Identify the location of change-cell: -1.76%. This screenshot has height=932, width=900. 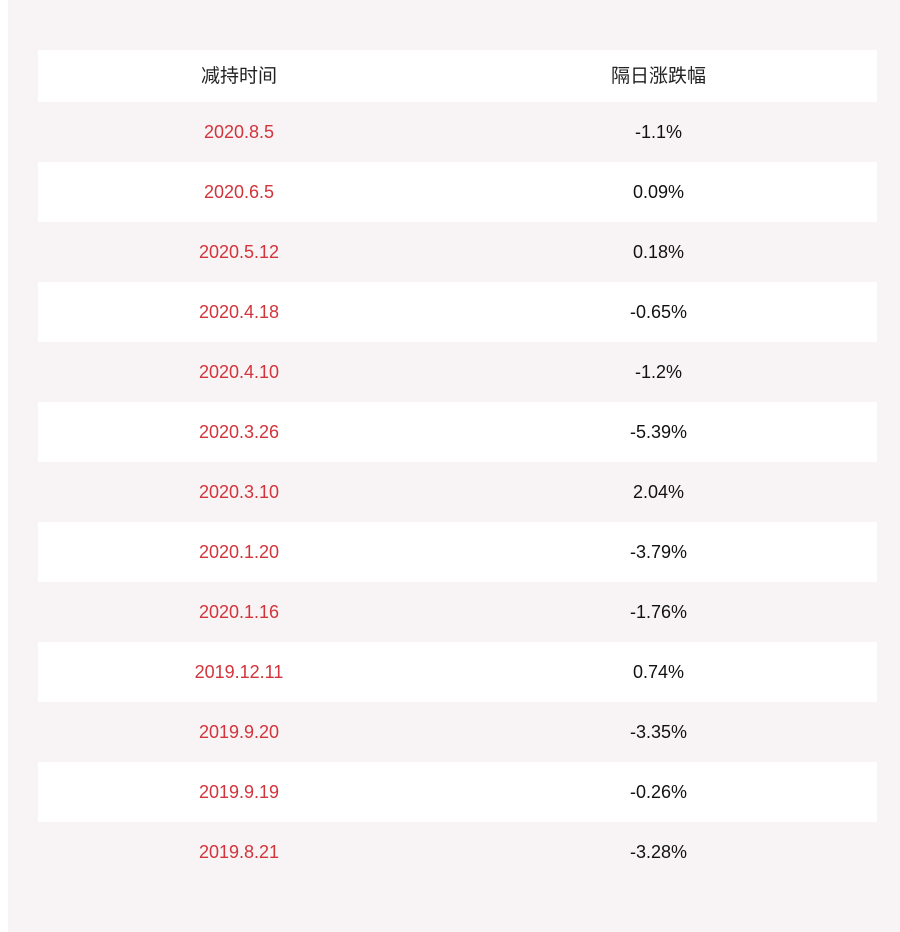
(658, 612).